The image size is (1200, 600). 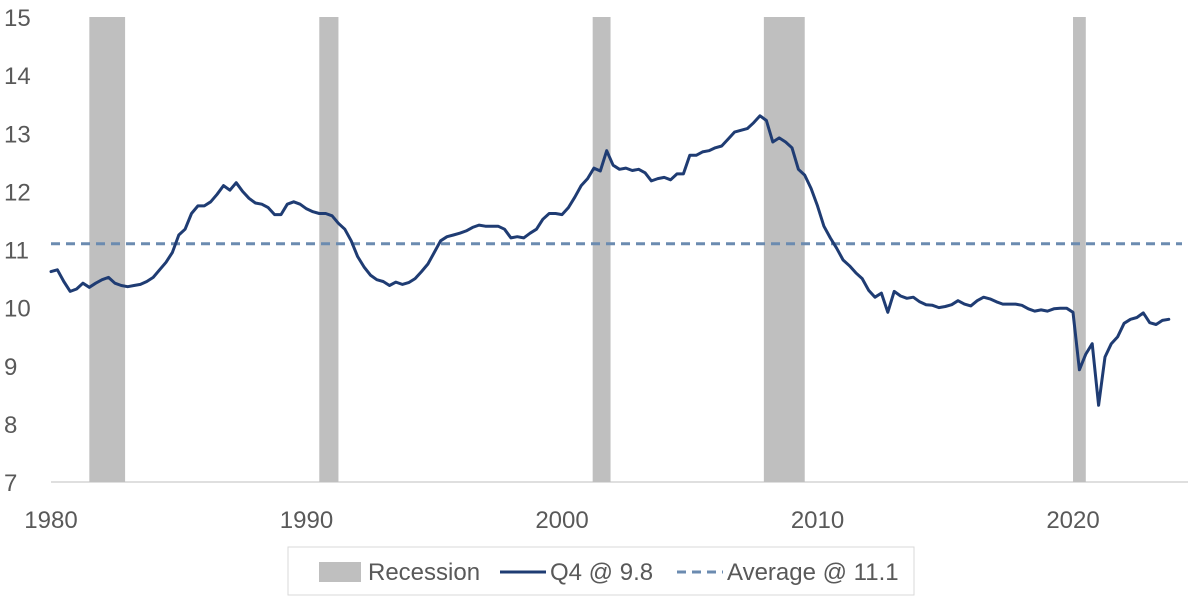 I want to click on y-tick-label: 11, so click(x=16, y=251).